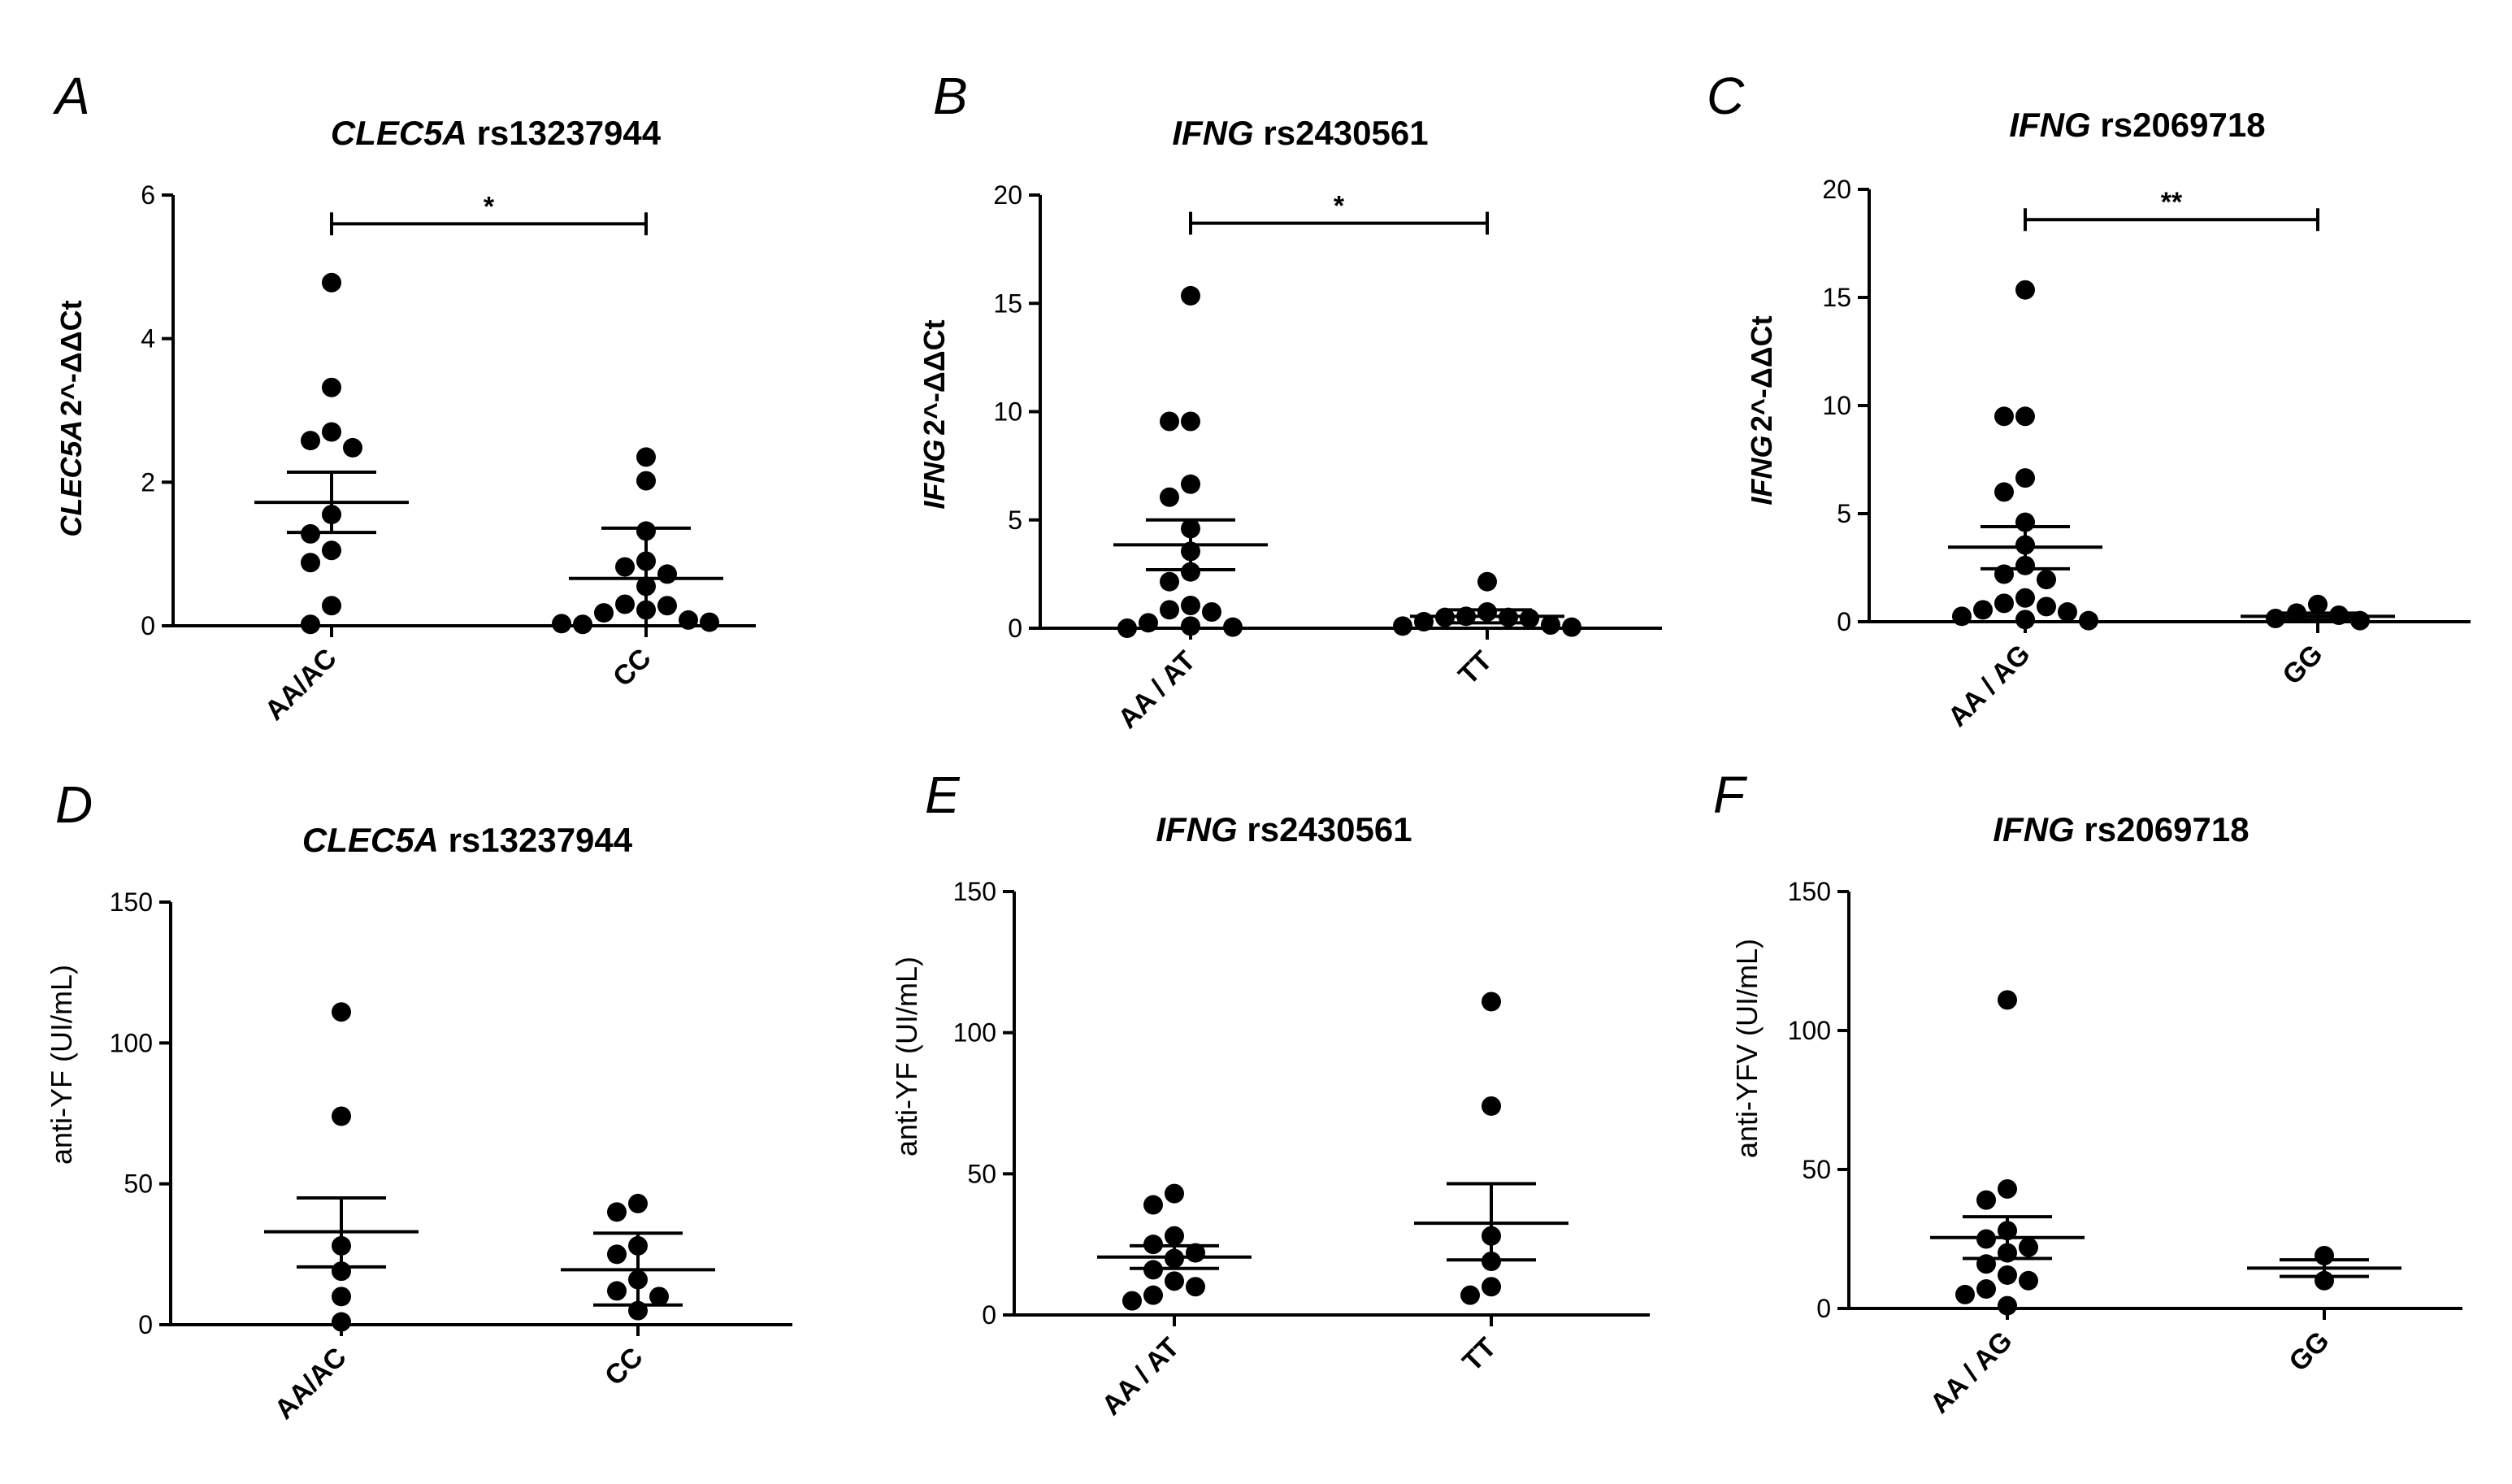  Describe the element at coordinates (148, 195) in the screenshot. I see `panel-a-y-tick-label: 6` at that location.